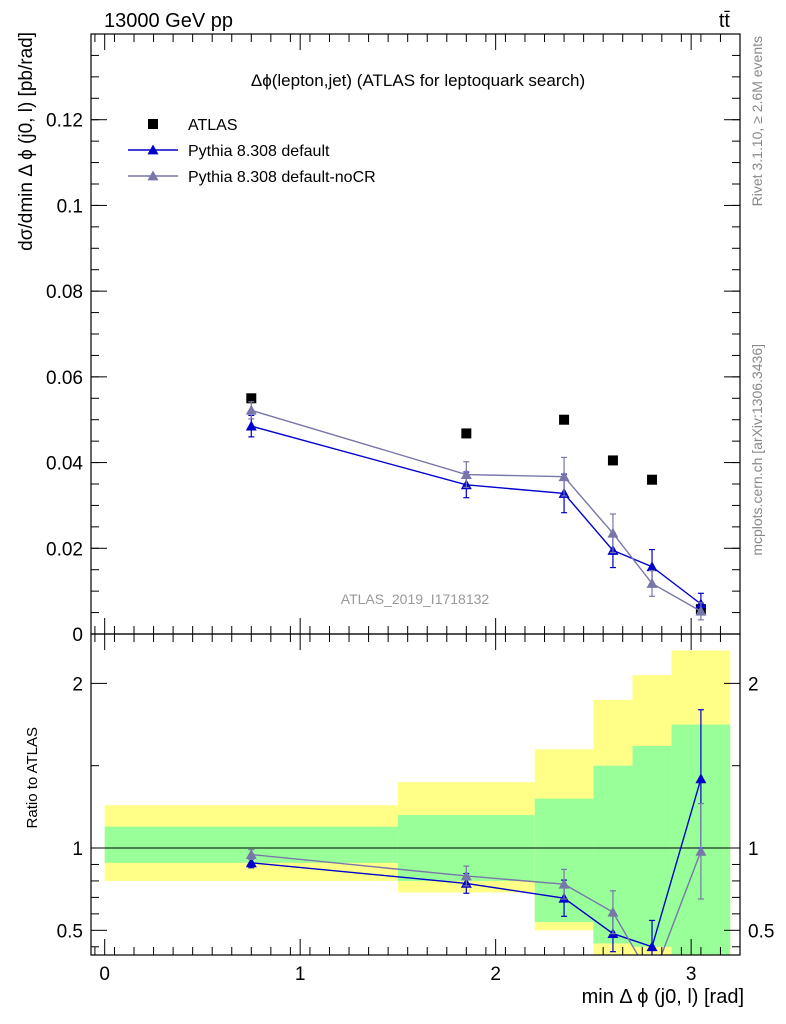  Describe the element at coordinates (757, 450) in the screenshot. I see `mcplots-label: mcplots.cern.ch [arXiv:1306.3436]` at that location.